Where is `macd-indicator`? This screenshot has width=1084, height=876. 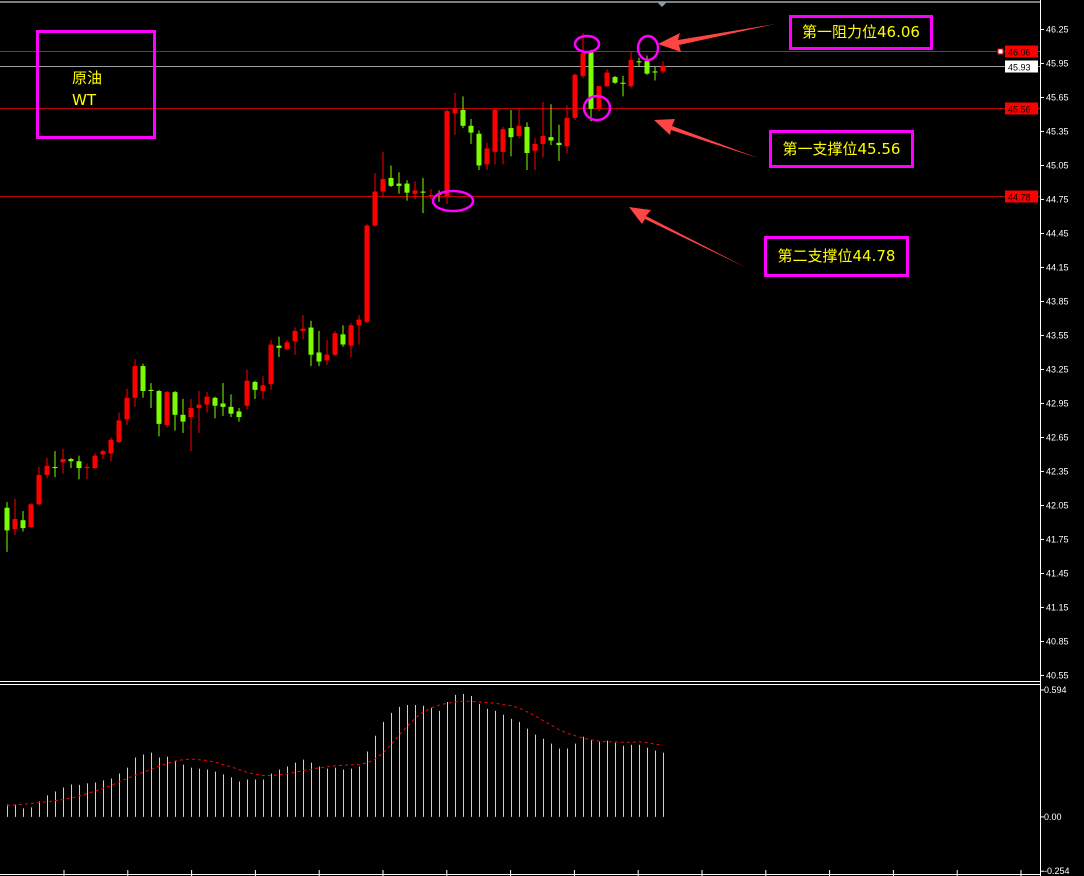 macd-indicator is located at coordinates (335, 755).